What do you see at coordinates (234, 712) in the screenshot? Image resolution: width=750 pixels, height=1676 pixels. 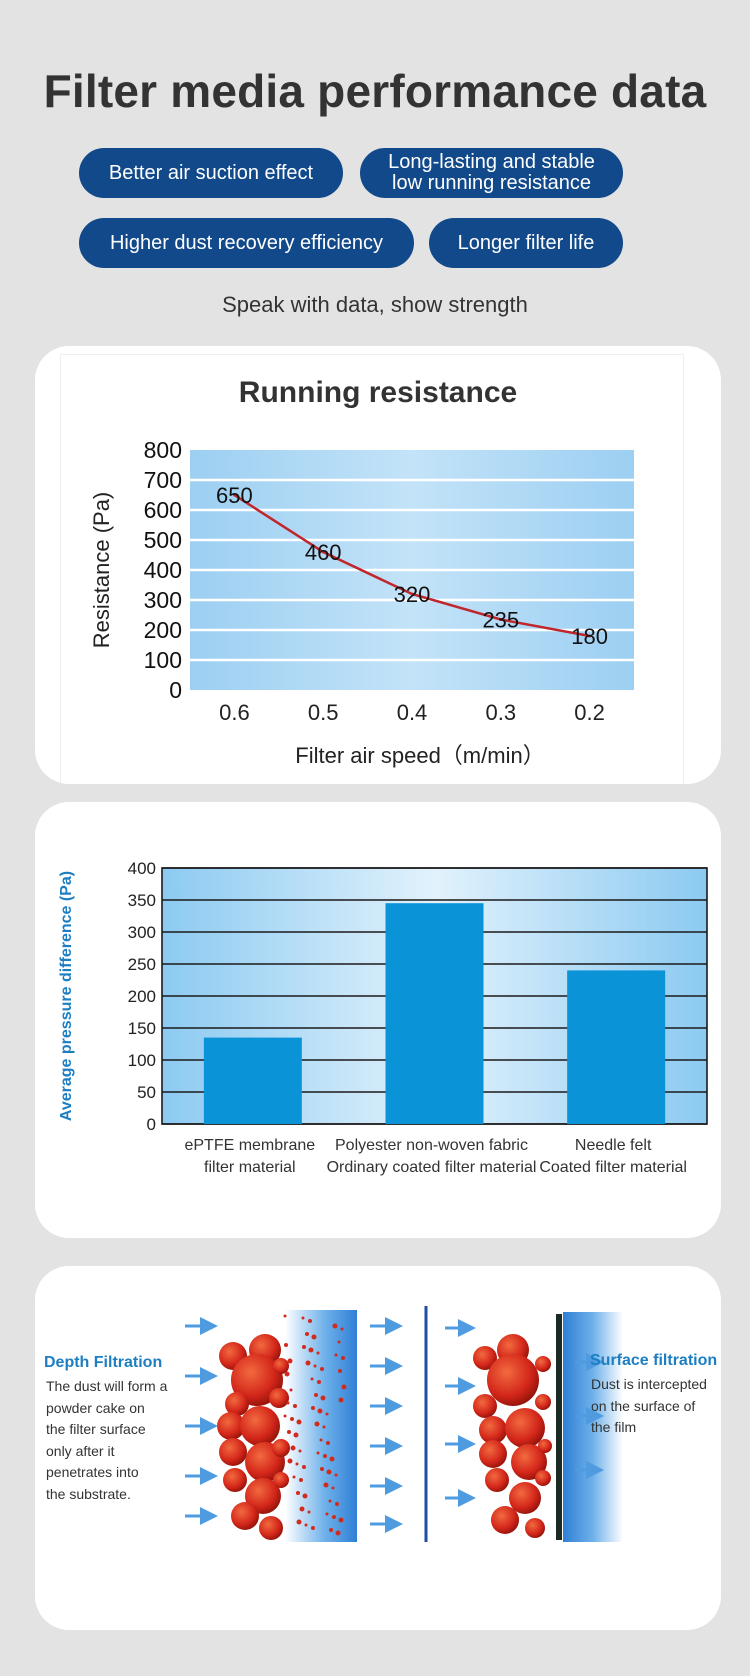 I see `x-tick-label: 0.6` at bounding box center [234, 712].